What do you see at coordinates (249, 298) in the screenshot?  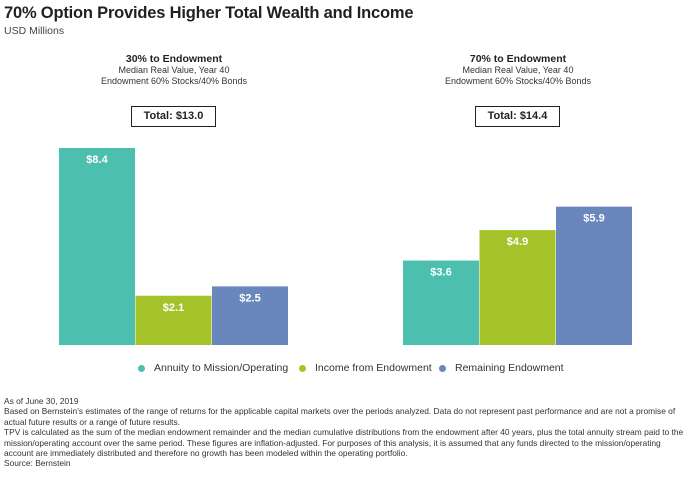 I see `data-label-remaining-group-1: $2.5` at bounding box center [249, 298].